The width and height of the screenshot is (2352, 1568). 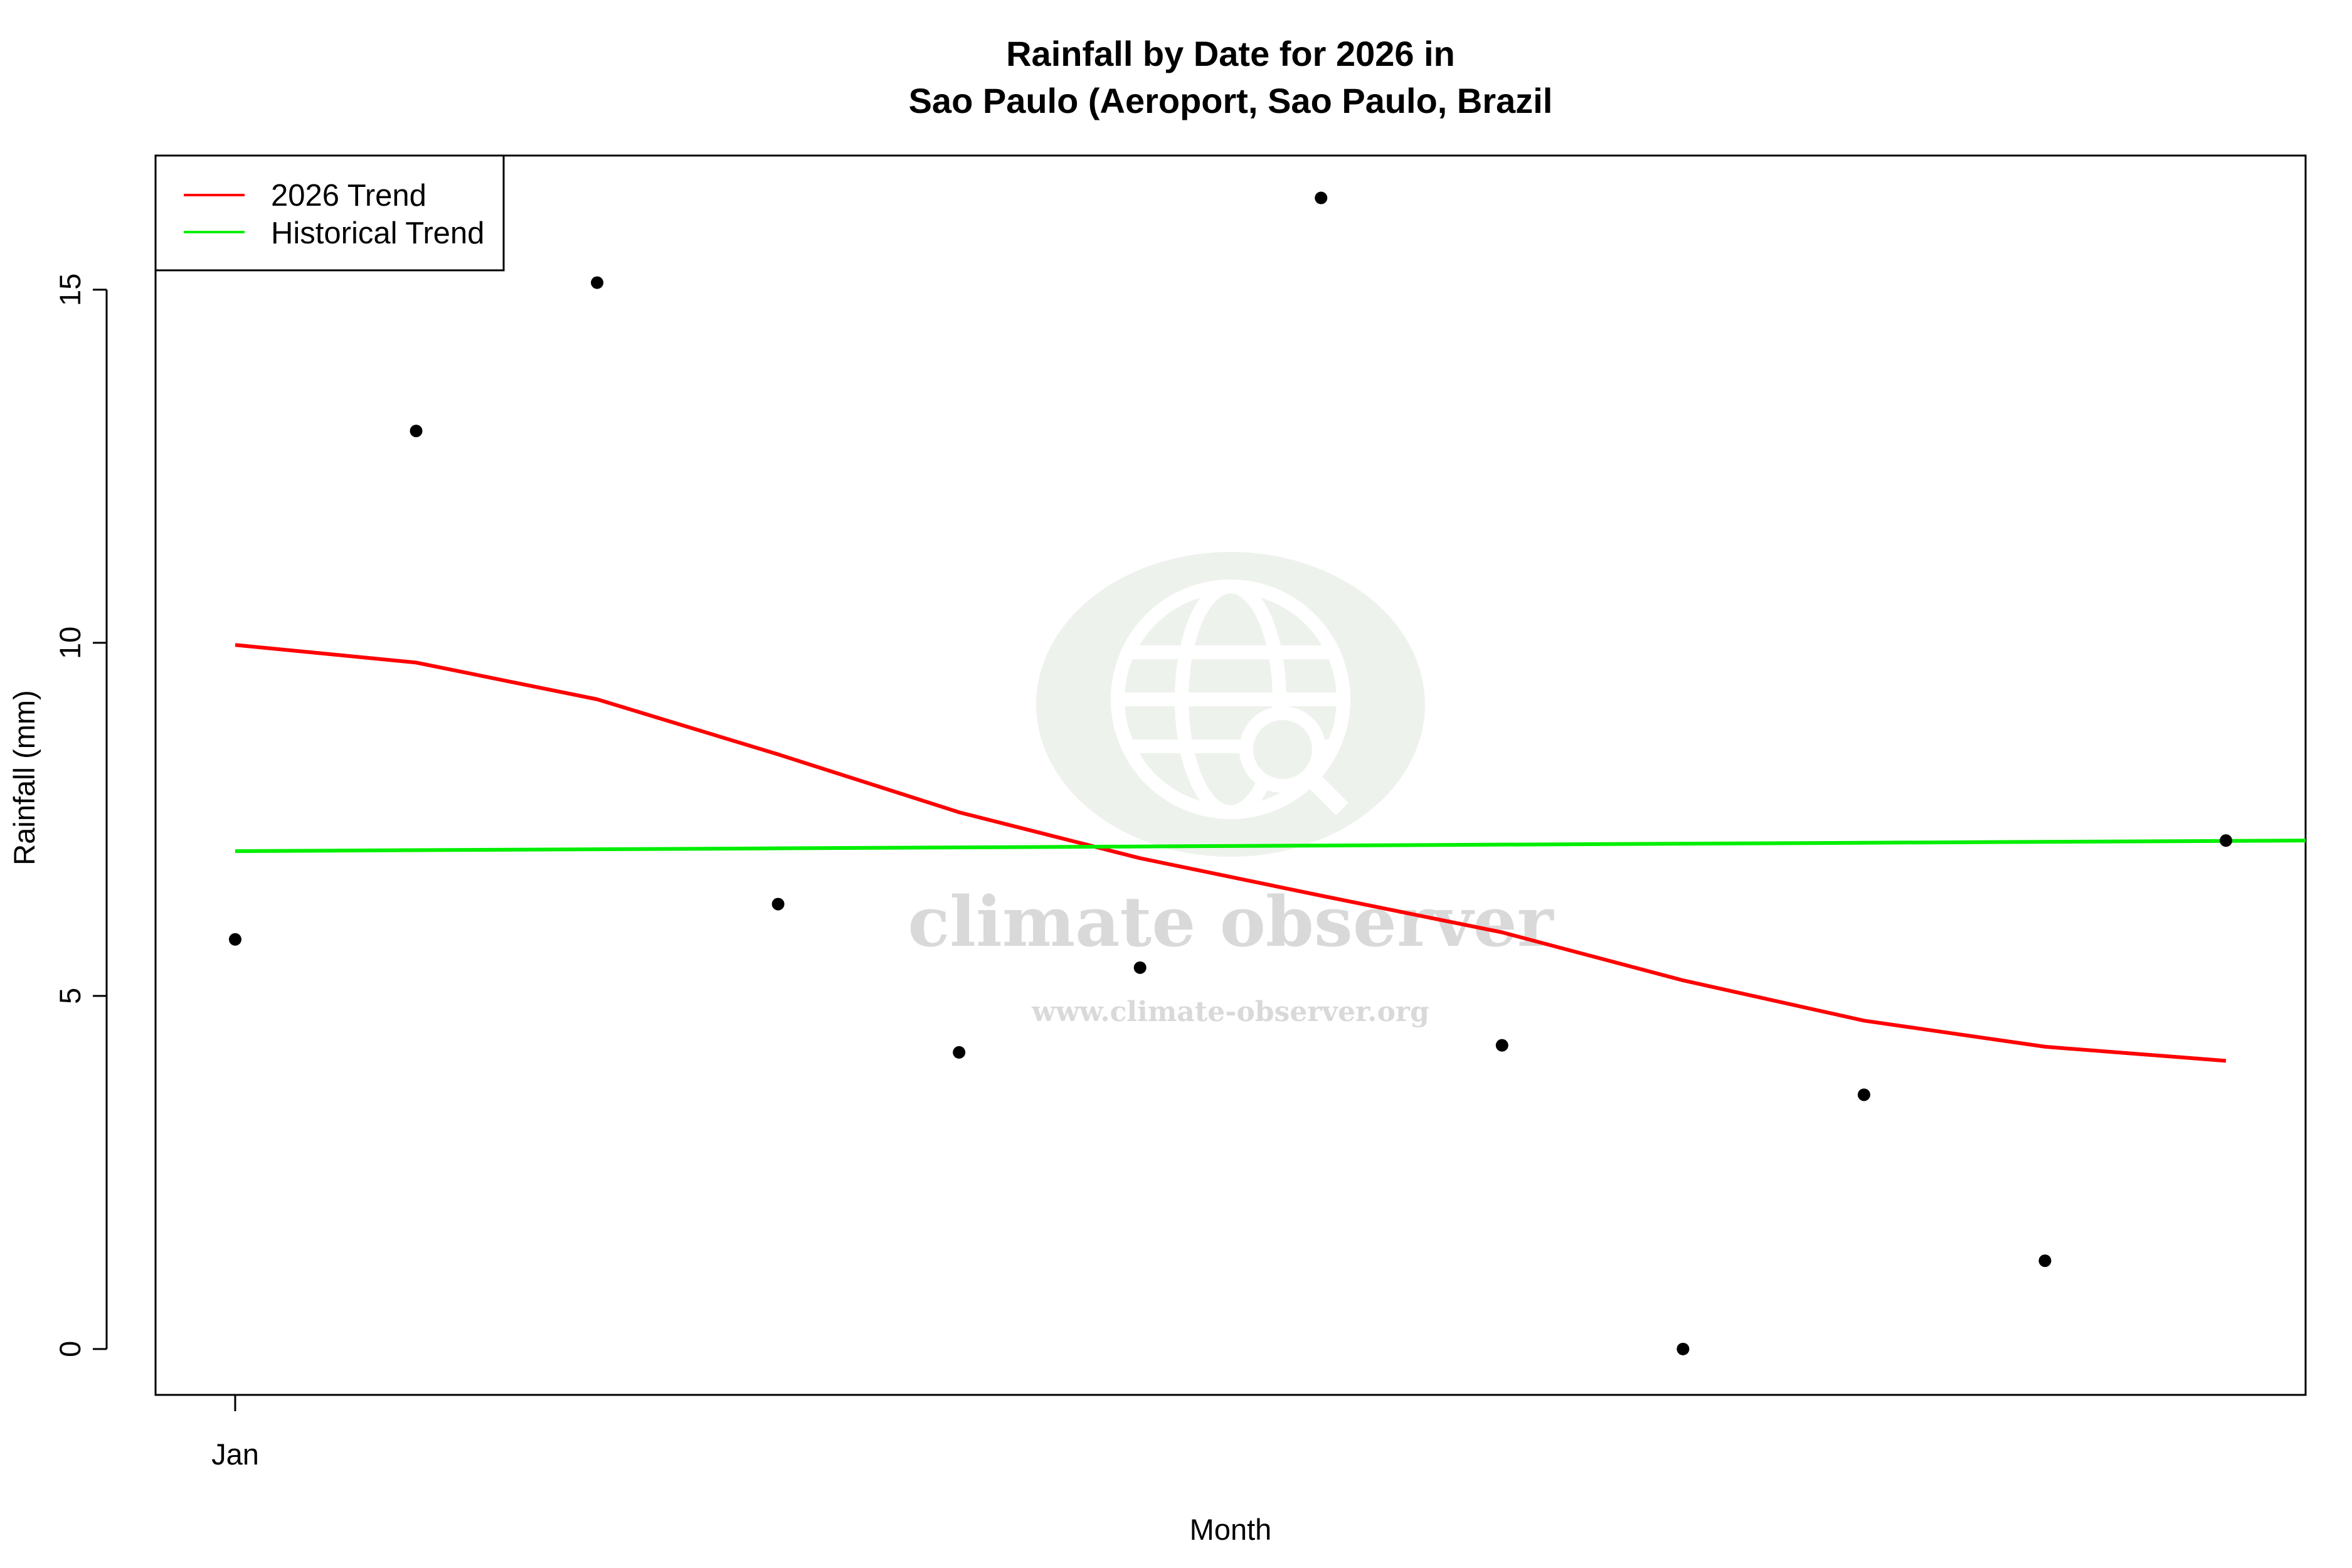 What do you see at coordinates (1231, 1529) in the screenshot?
I see `x-axis-label: Month` at bounding box center [1231, 1529].